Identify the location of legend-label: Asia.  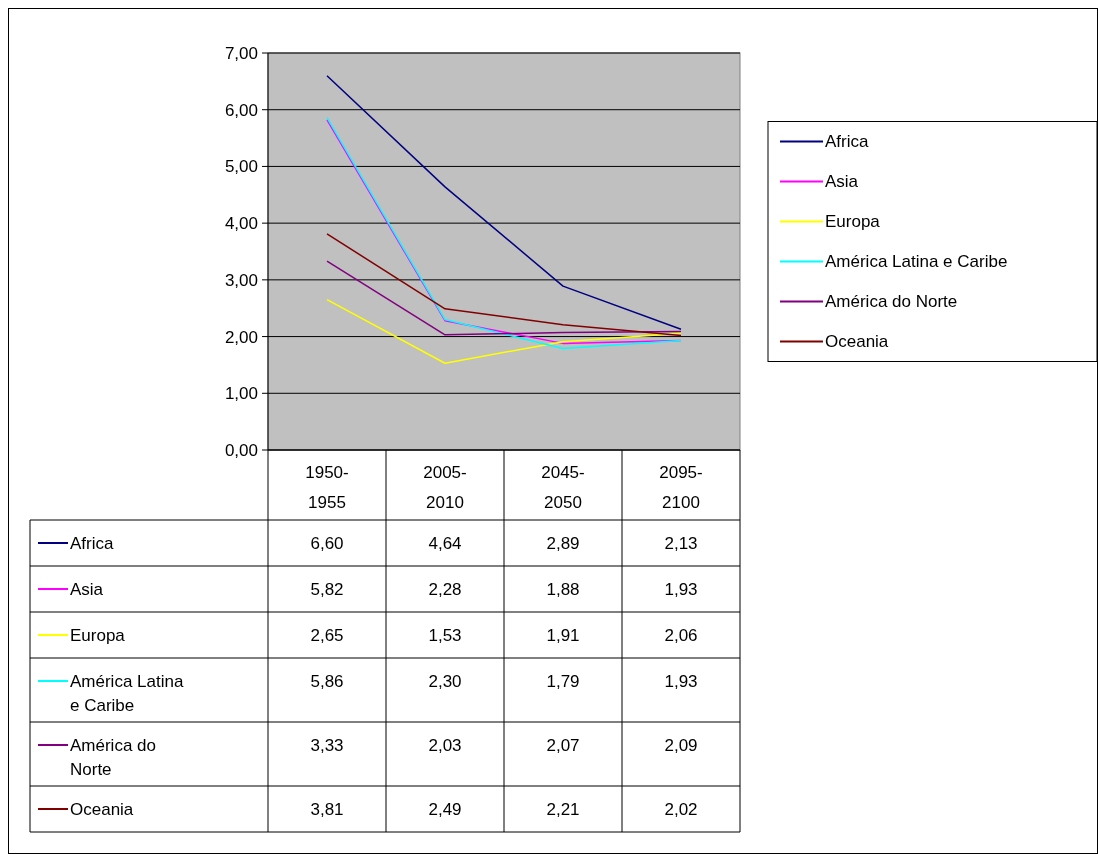
(842, 182).